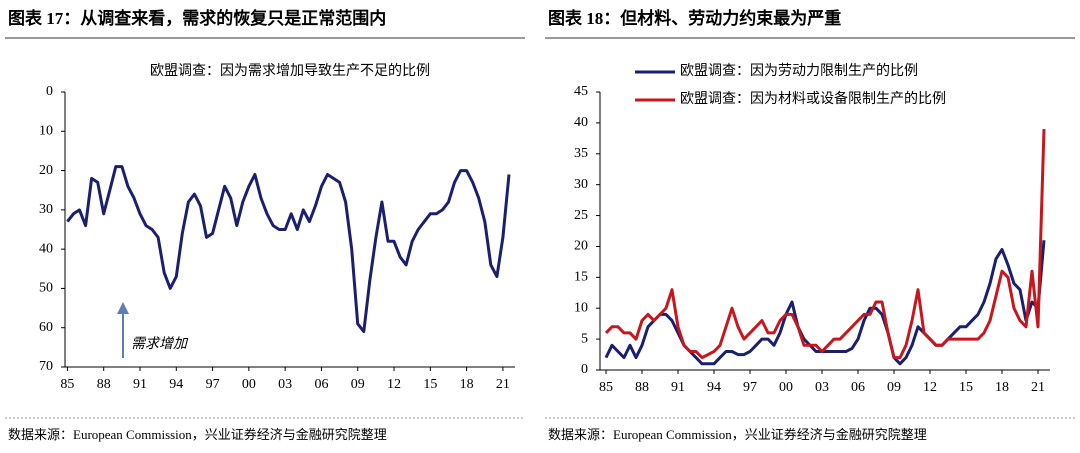 This screenshot has height=453, width=1080. I want to click on y-tick-label: 35, so click(581, 153).